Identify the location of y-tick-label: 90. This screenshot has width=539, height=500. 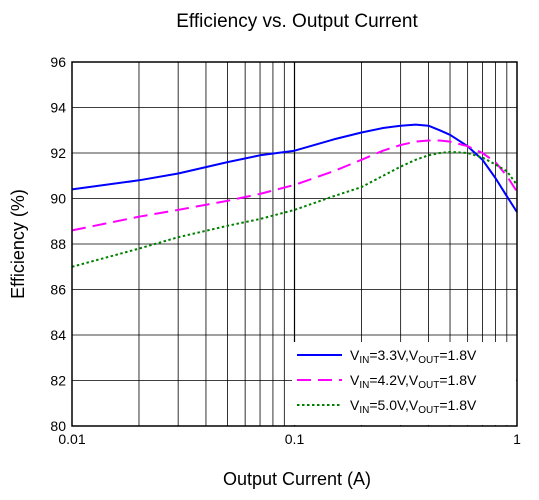
(58, 199).